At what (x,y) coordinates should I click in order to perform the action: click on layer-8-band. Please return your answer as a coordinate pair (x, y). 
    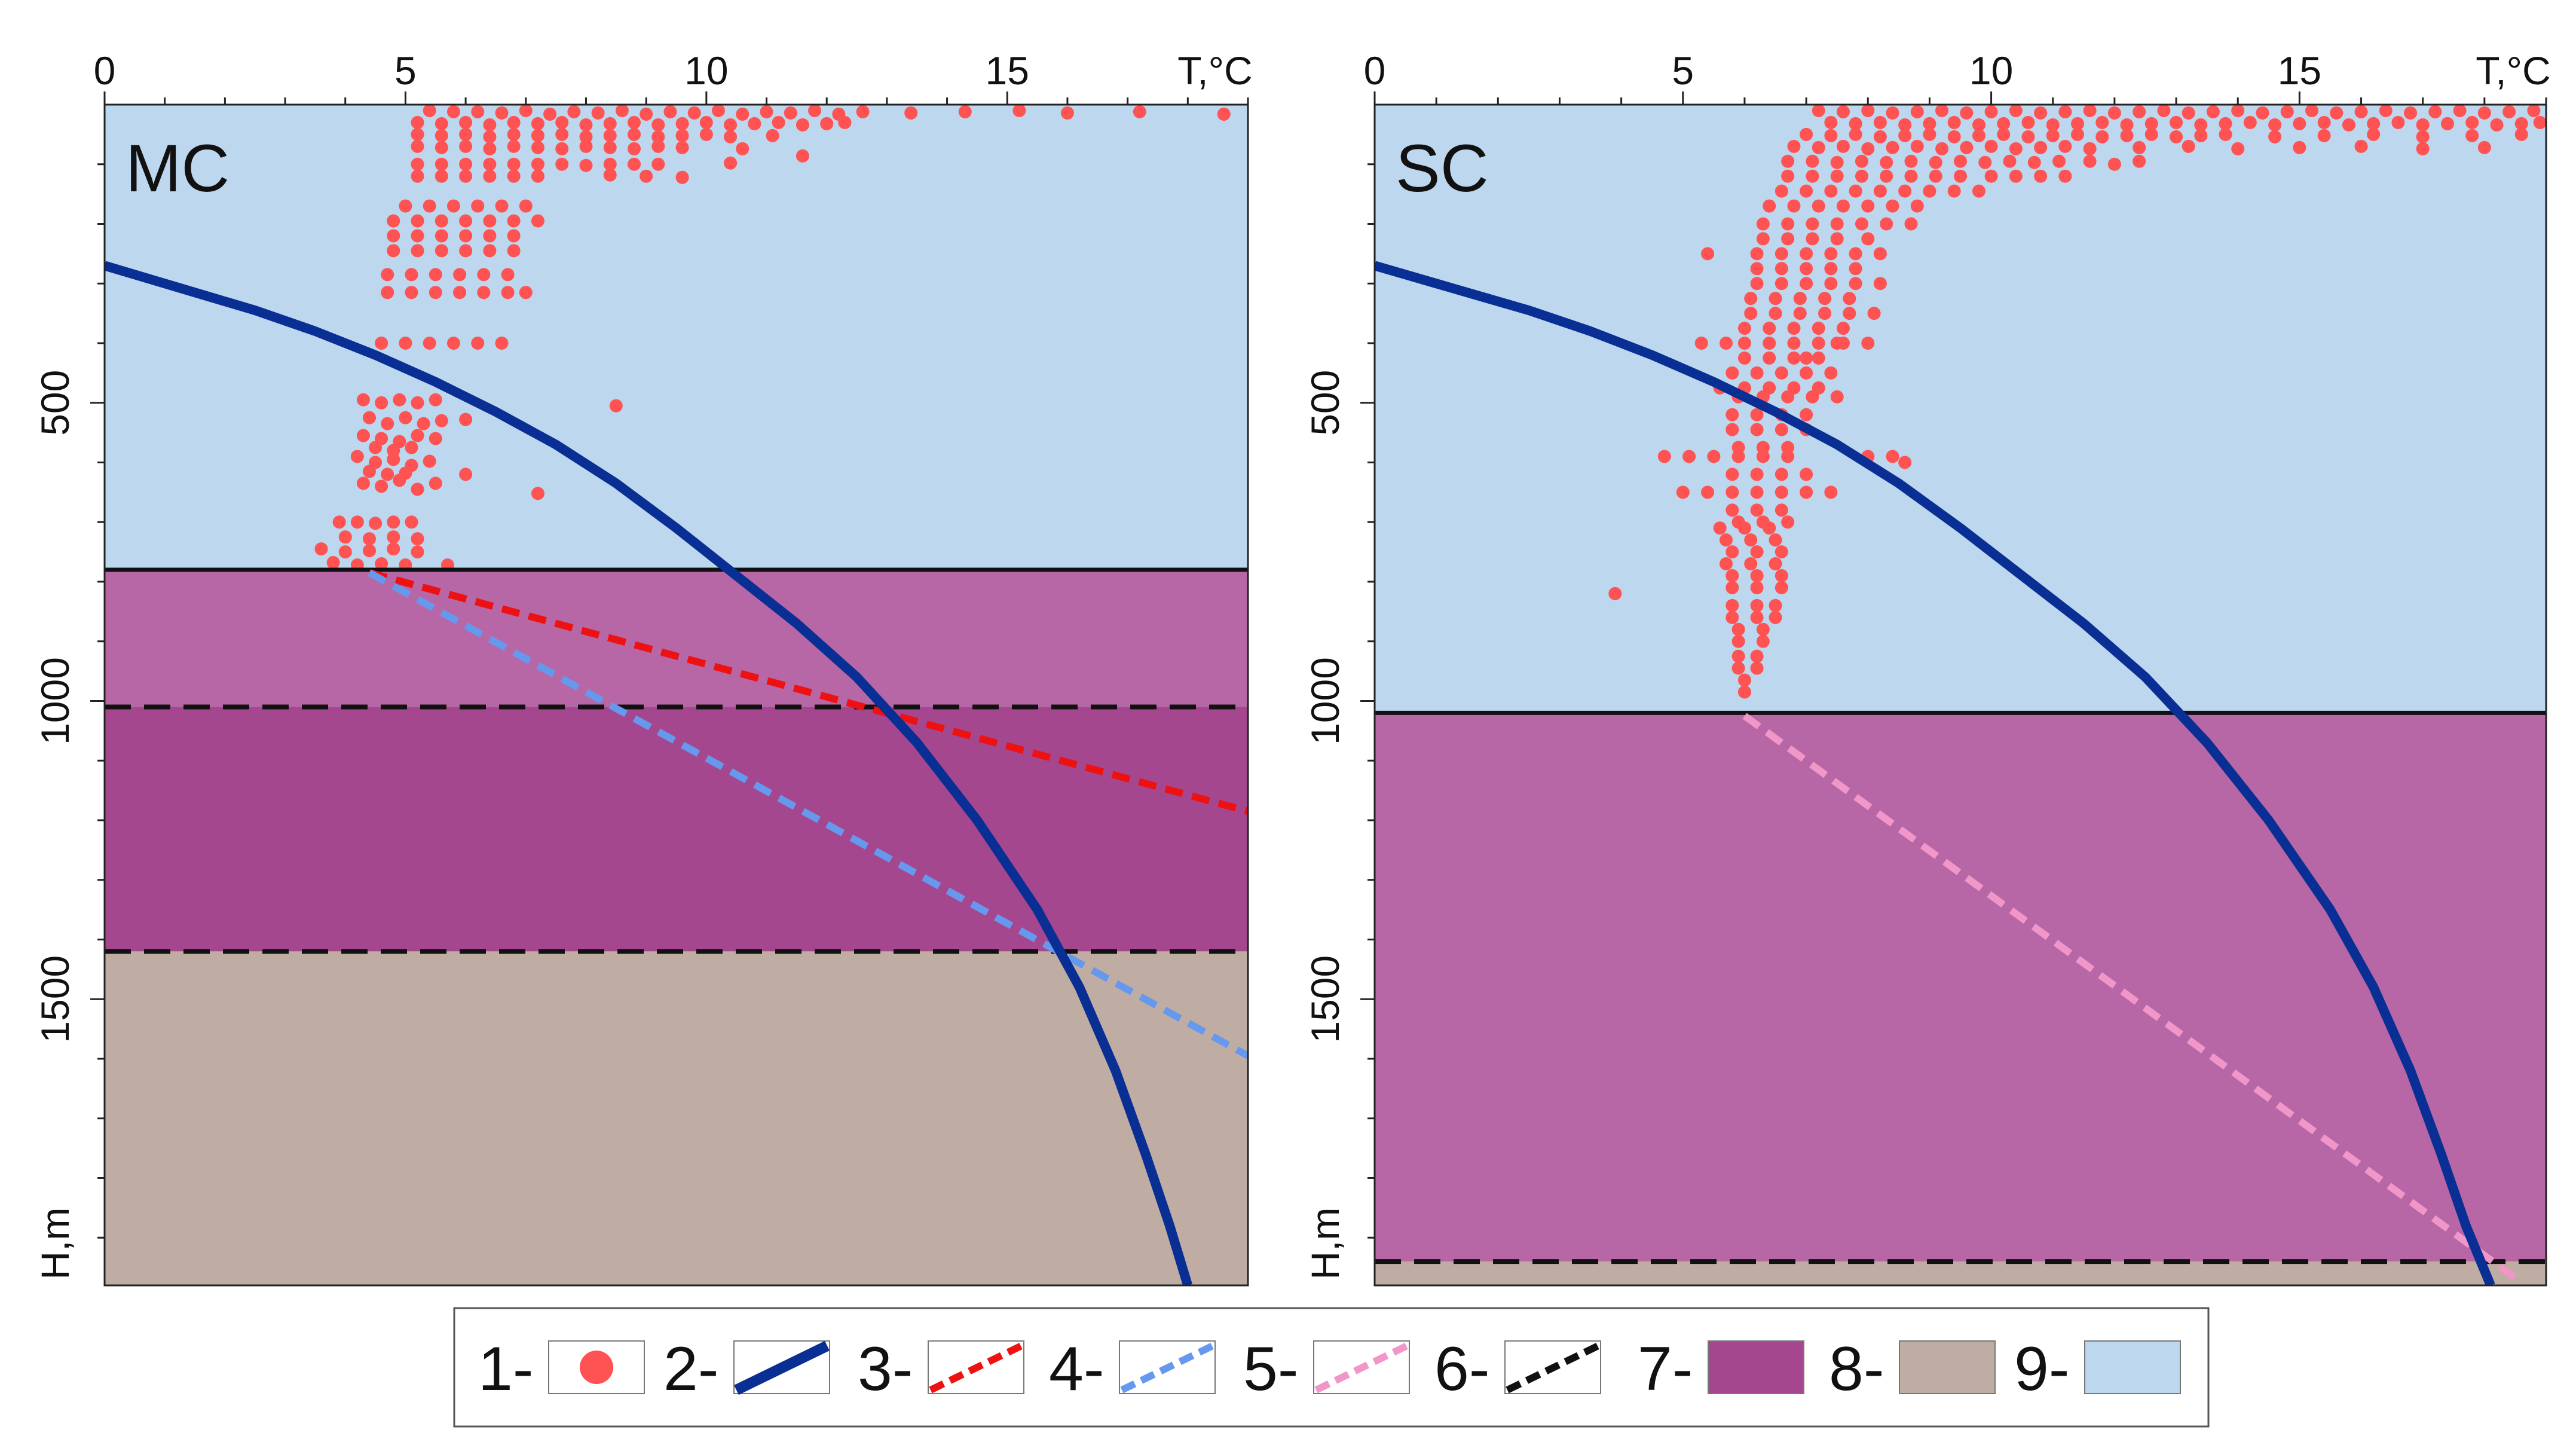
    Looking at the image, I should click on (676, 1118).